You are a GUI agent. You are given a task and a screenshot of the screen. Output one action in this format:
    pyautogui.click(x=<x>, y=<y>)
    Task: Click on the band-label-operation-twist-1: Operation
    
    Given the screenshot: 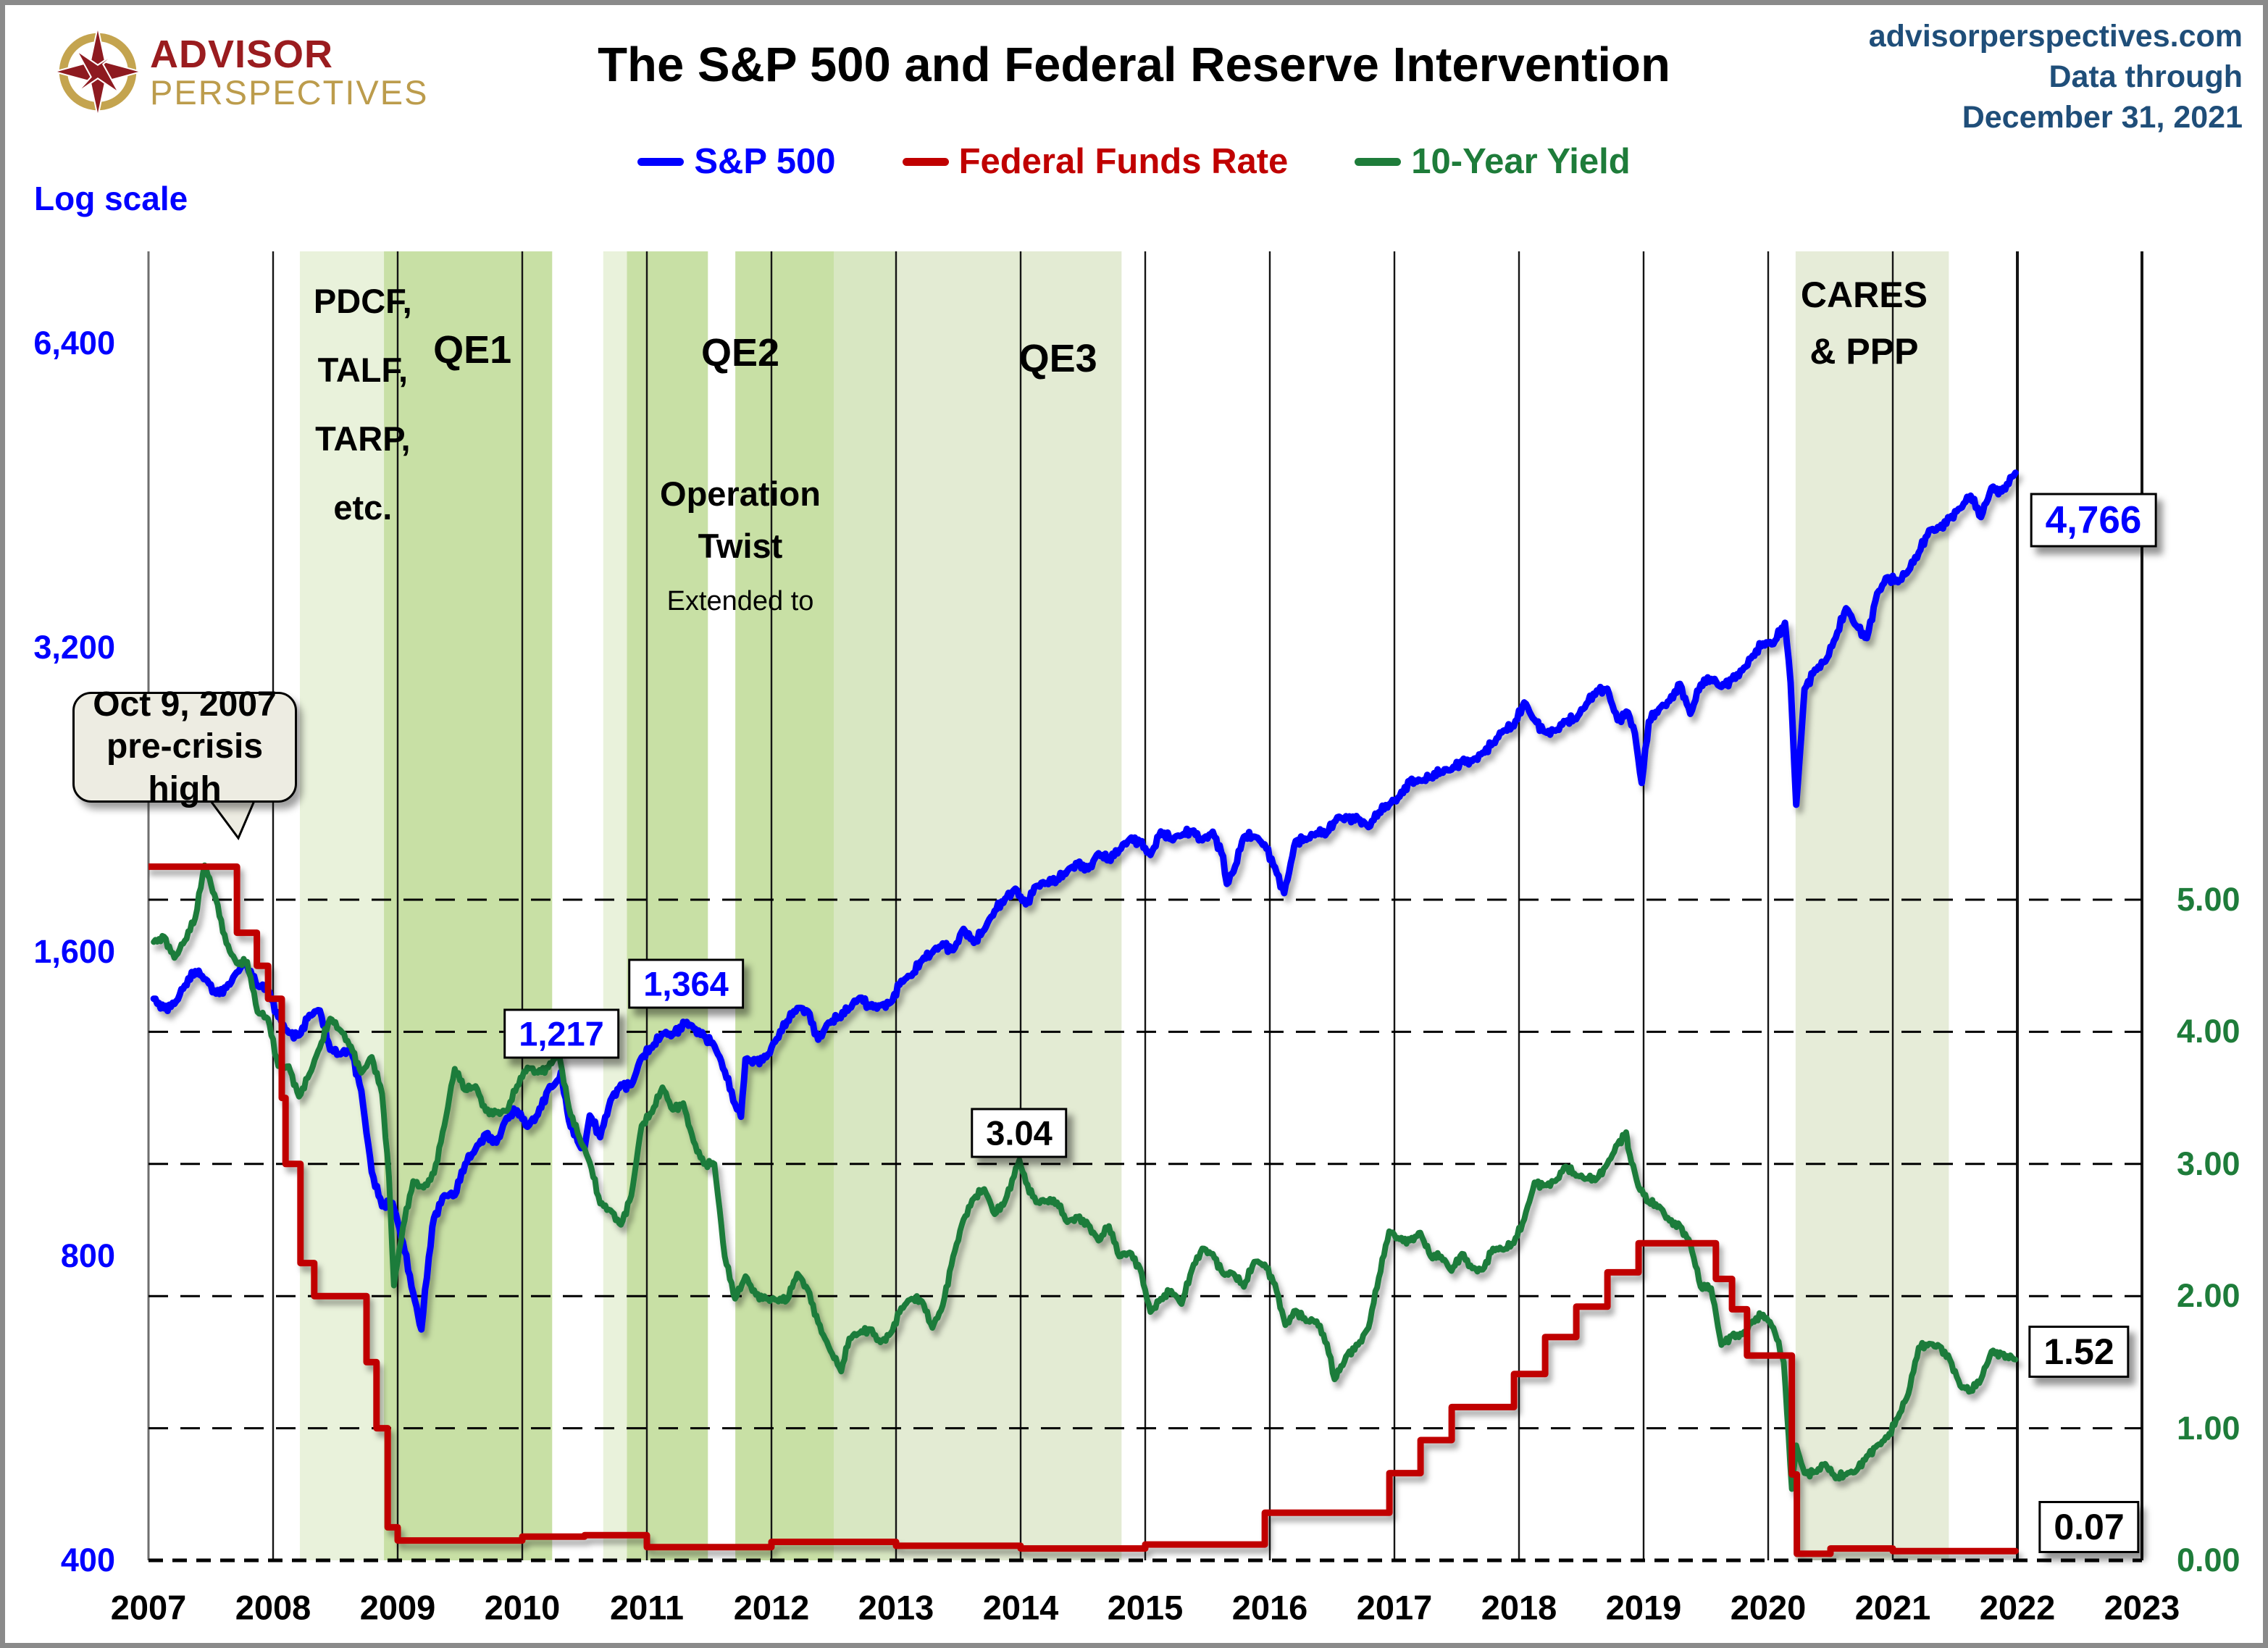 What is the action you would take?
    pyautogui.click(x=741, y=493)
    